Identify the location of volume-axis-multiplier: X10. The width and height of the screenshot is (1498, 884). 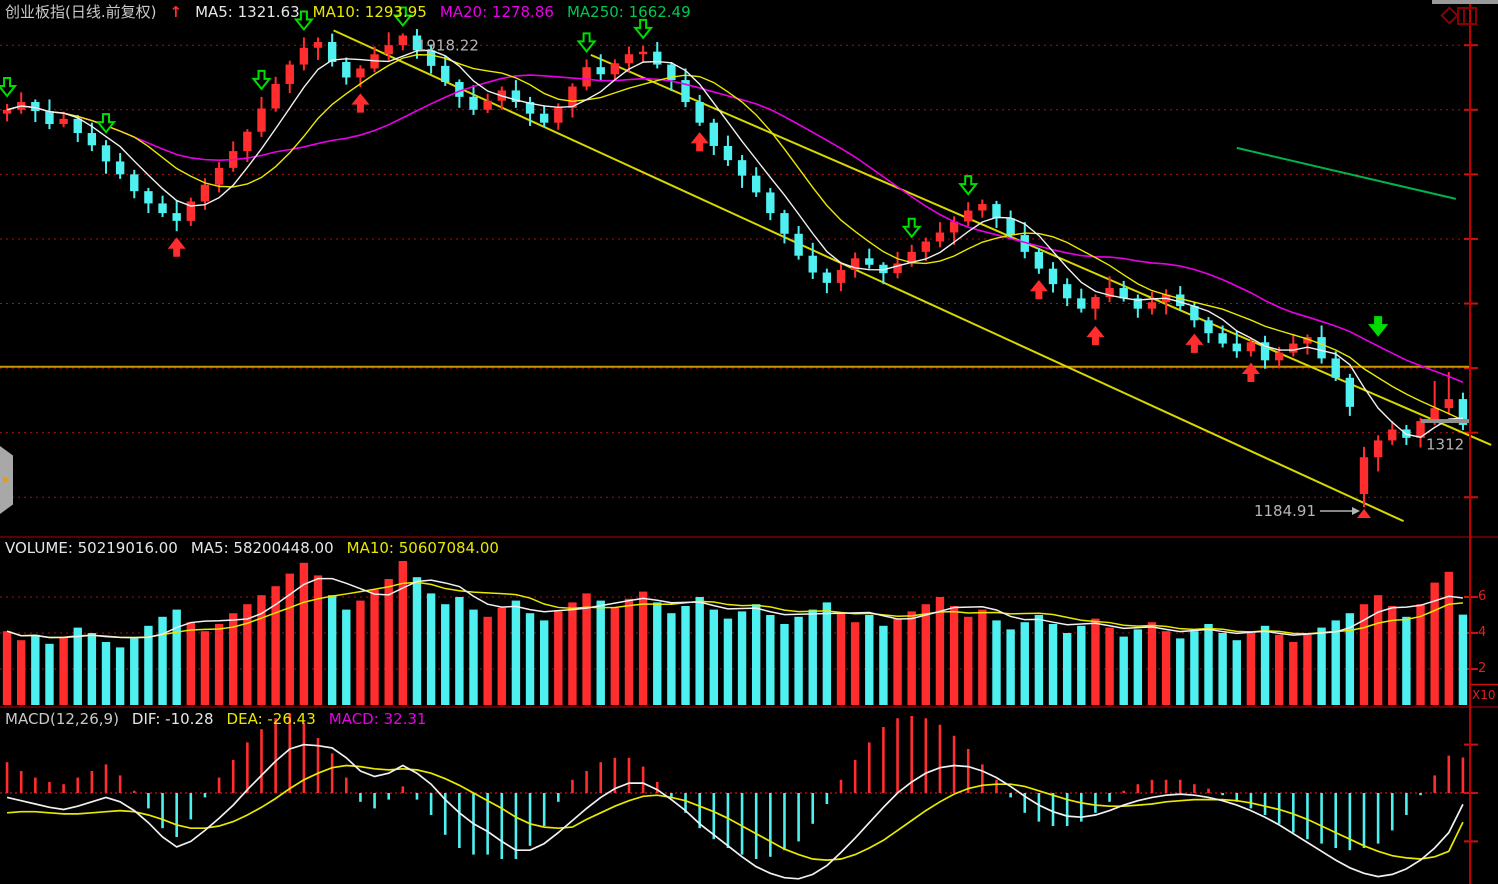
(1484, 695).